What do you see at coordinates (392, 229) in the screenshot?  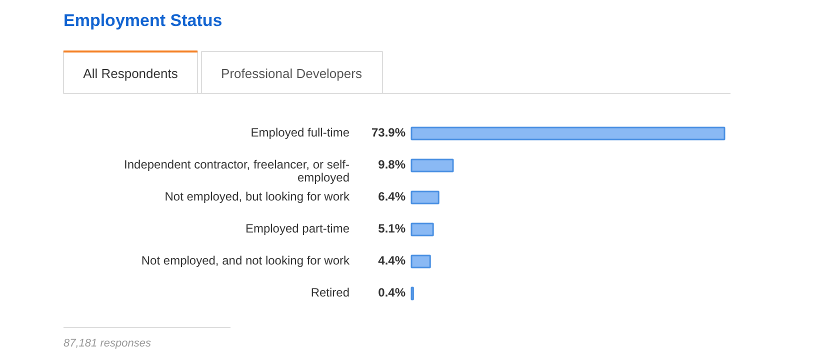 I see `data-label: 5.1%` at bounding box center [392, 229].